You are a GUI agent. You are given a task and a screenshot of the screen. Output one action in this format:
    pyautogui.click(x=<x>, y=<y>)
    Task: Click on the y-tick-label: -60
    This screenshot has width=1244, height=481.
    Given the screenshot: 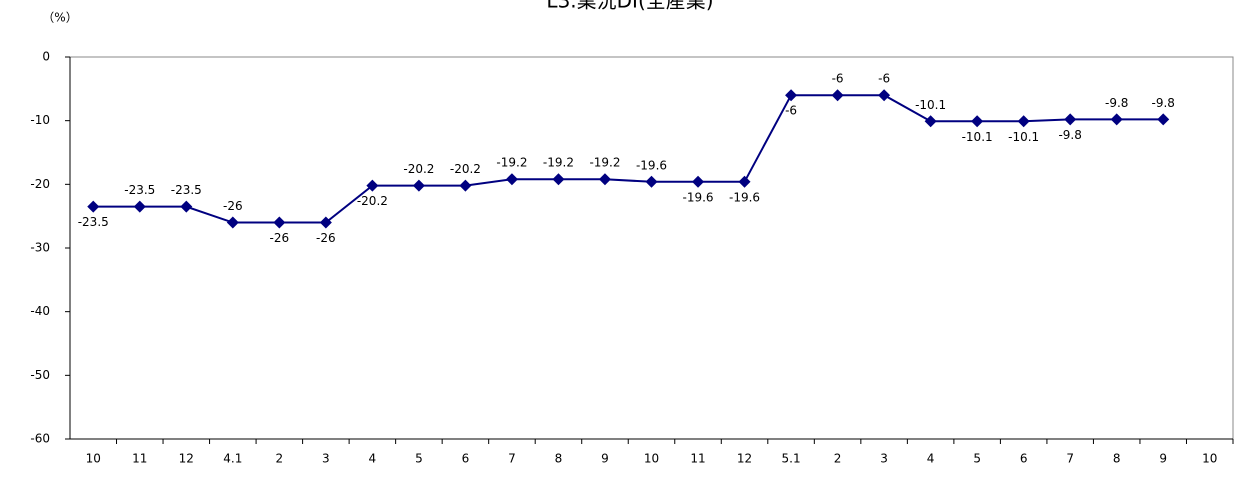 What is the action you would take?
    pyautogui.click(x=40, y=439)
    